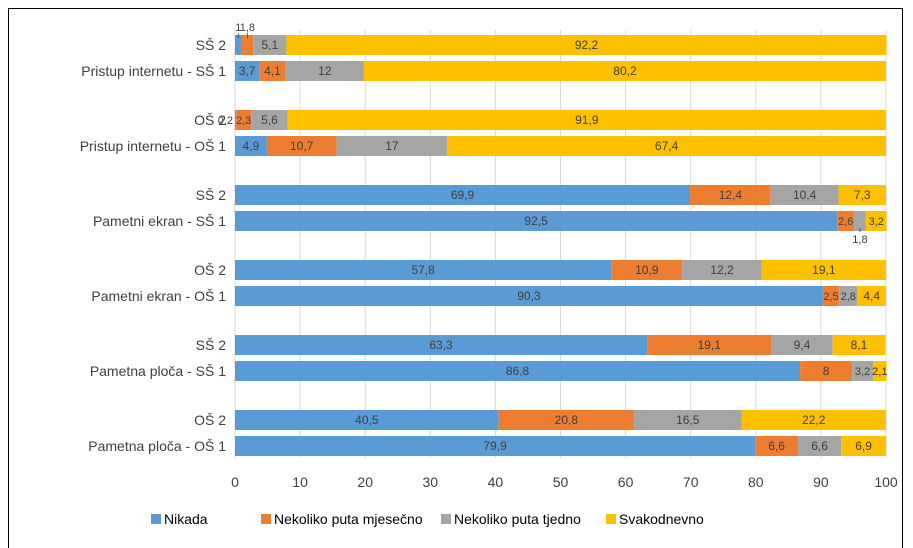 This screenshot has width=913, height=548. Describe the element at coordinates (722, 270) in the screenshot. I see `bar-6-nekoliko-puta-tjedno` at that location.